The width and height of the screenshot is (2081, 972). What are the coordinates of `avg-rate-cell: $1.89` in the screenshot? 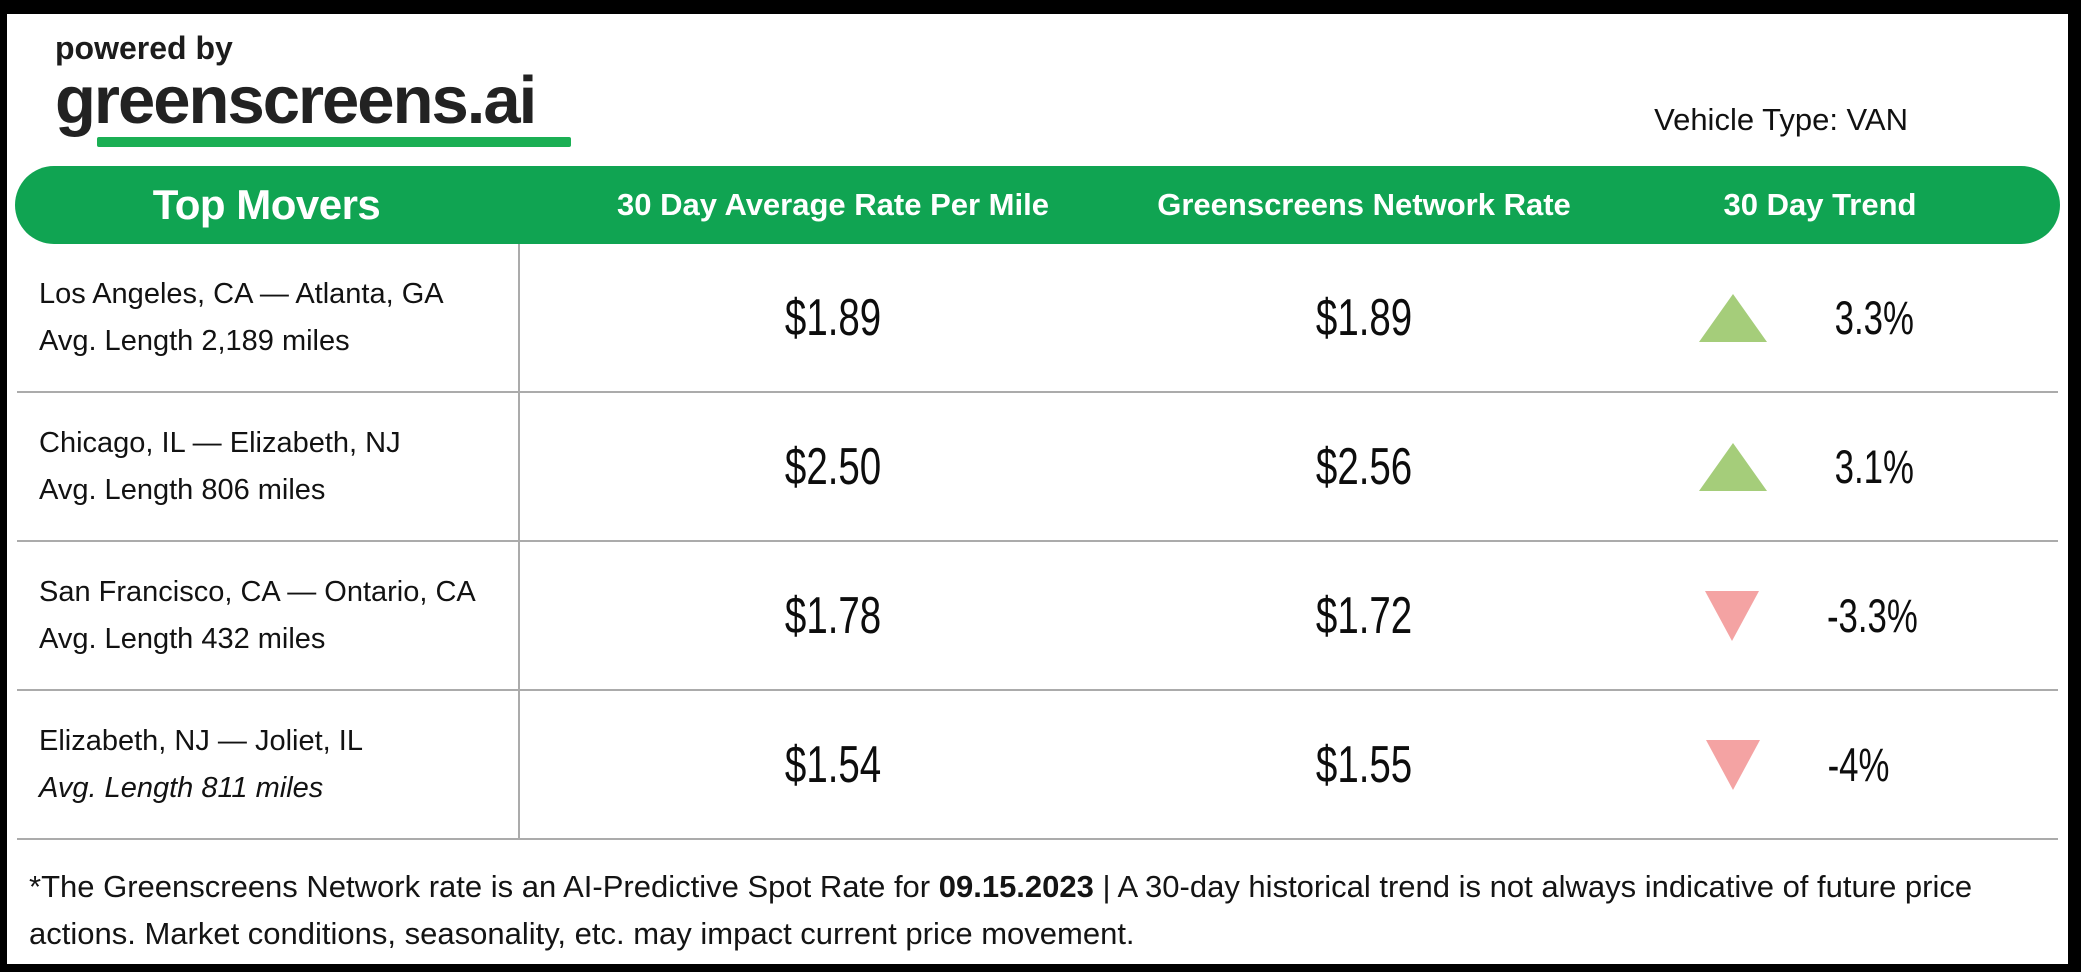 It's located at (833, 318).